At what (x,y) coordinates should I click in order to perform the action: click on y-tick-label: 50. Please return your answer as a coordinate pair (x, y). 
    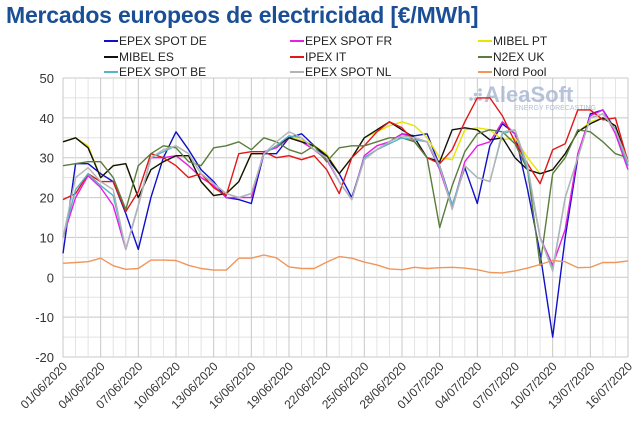
    Looking at the image, I should click on (47, 78).